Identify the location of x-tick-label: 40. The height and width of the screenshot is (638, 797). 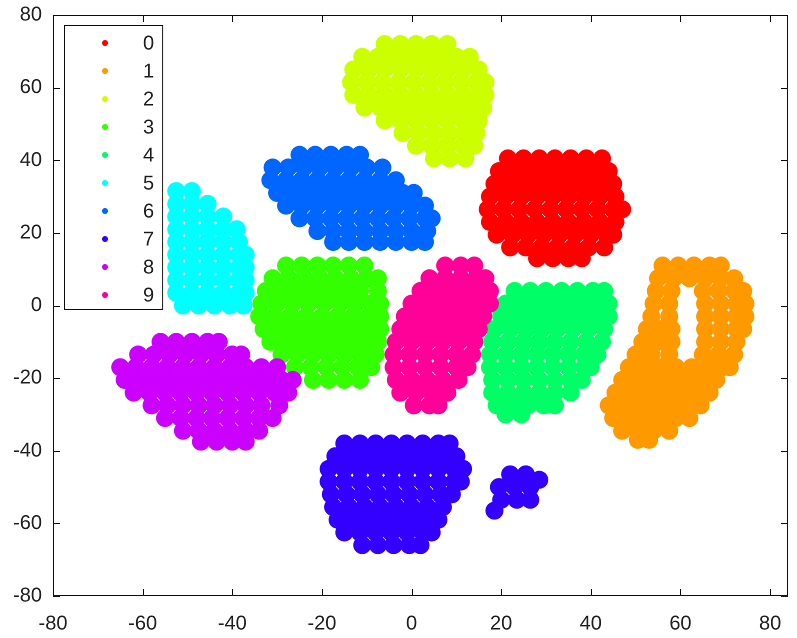
(591, 623).